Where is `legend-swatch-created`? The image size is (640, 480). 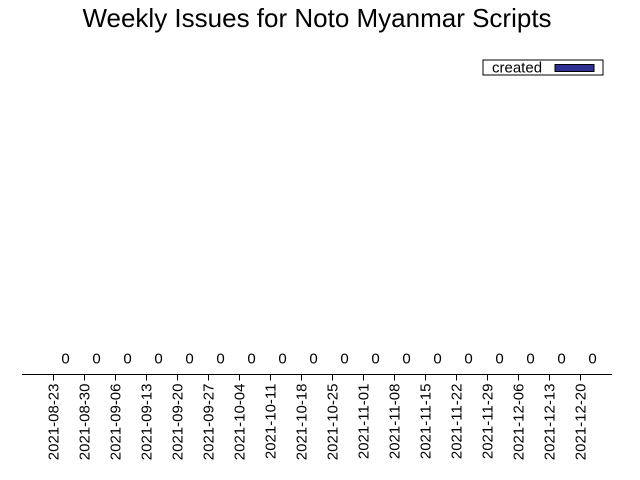 legend-swatch-created is located at coordinates (574, 68).